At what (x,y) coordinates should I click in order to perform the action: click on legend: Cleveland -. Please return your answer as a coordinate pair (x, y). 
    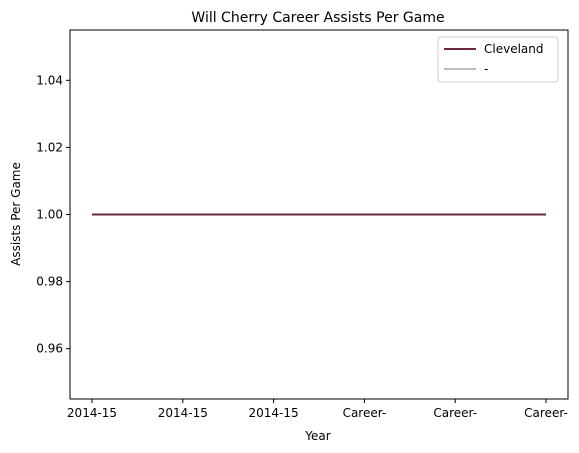
    Looking at the image, I should click on (498, 59).